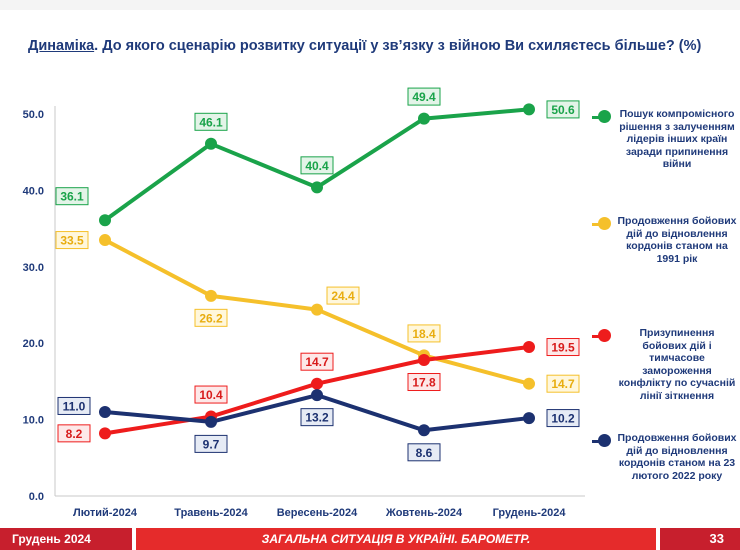 The image size is (740, 550). I want to click on data-label: 24.4, so click(343, 296).